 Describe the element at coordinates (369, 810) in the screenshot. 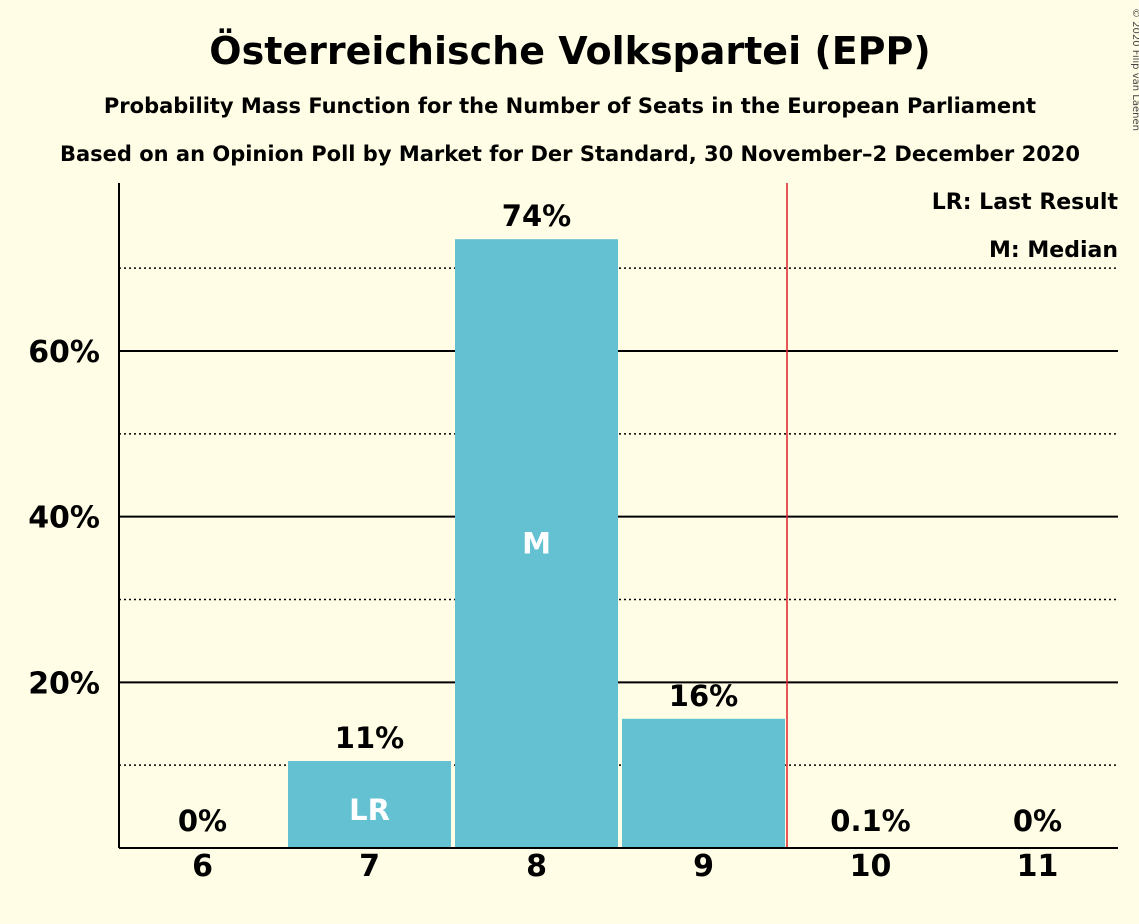

I see `last-result-marker: LR` at that location.